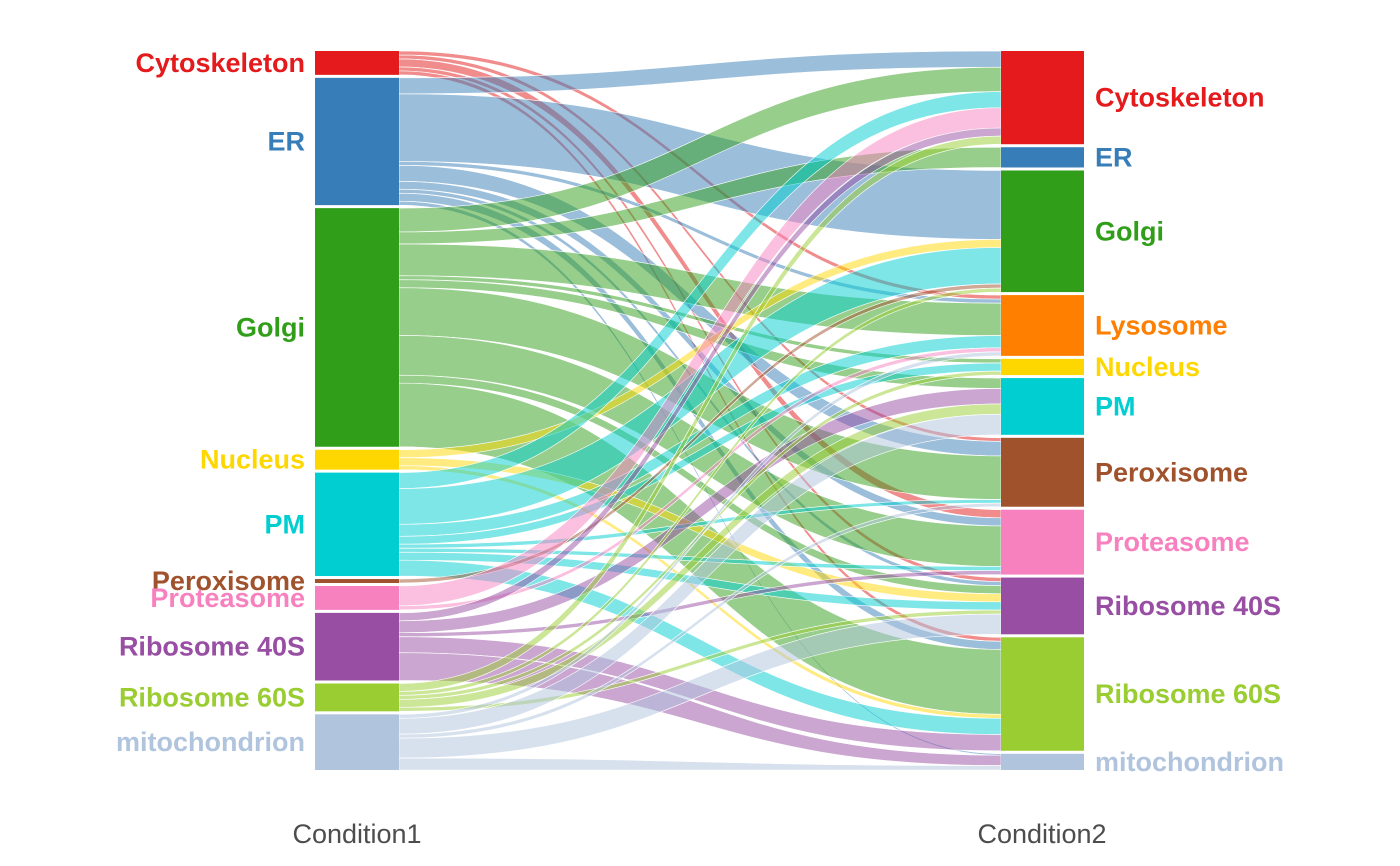 This screenshot has height=866, width=1400. Describe the element at coordinates (356, 834) in the screenshot. I see `axis-label-left: Condition1` at that location.